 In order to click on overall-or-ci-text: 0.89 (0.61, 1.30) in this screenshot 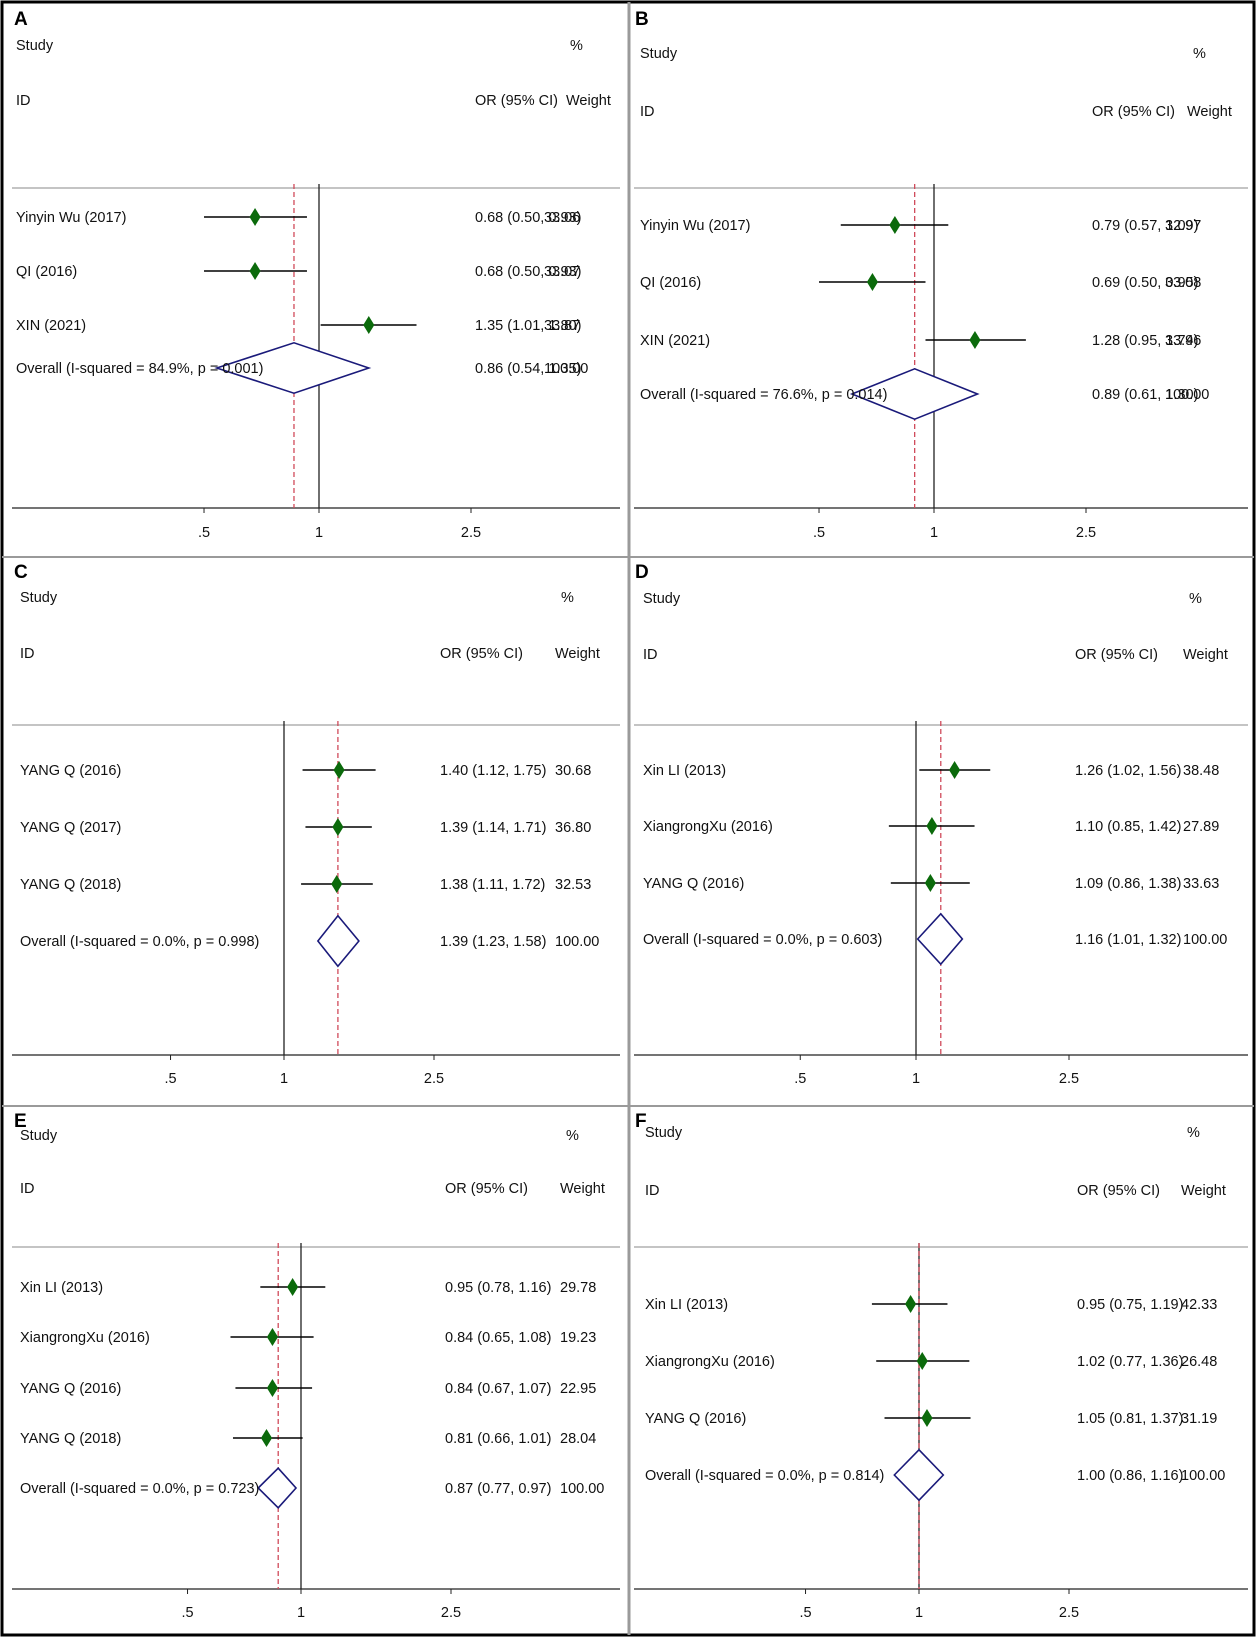, I will do `click(1145, 395)`.